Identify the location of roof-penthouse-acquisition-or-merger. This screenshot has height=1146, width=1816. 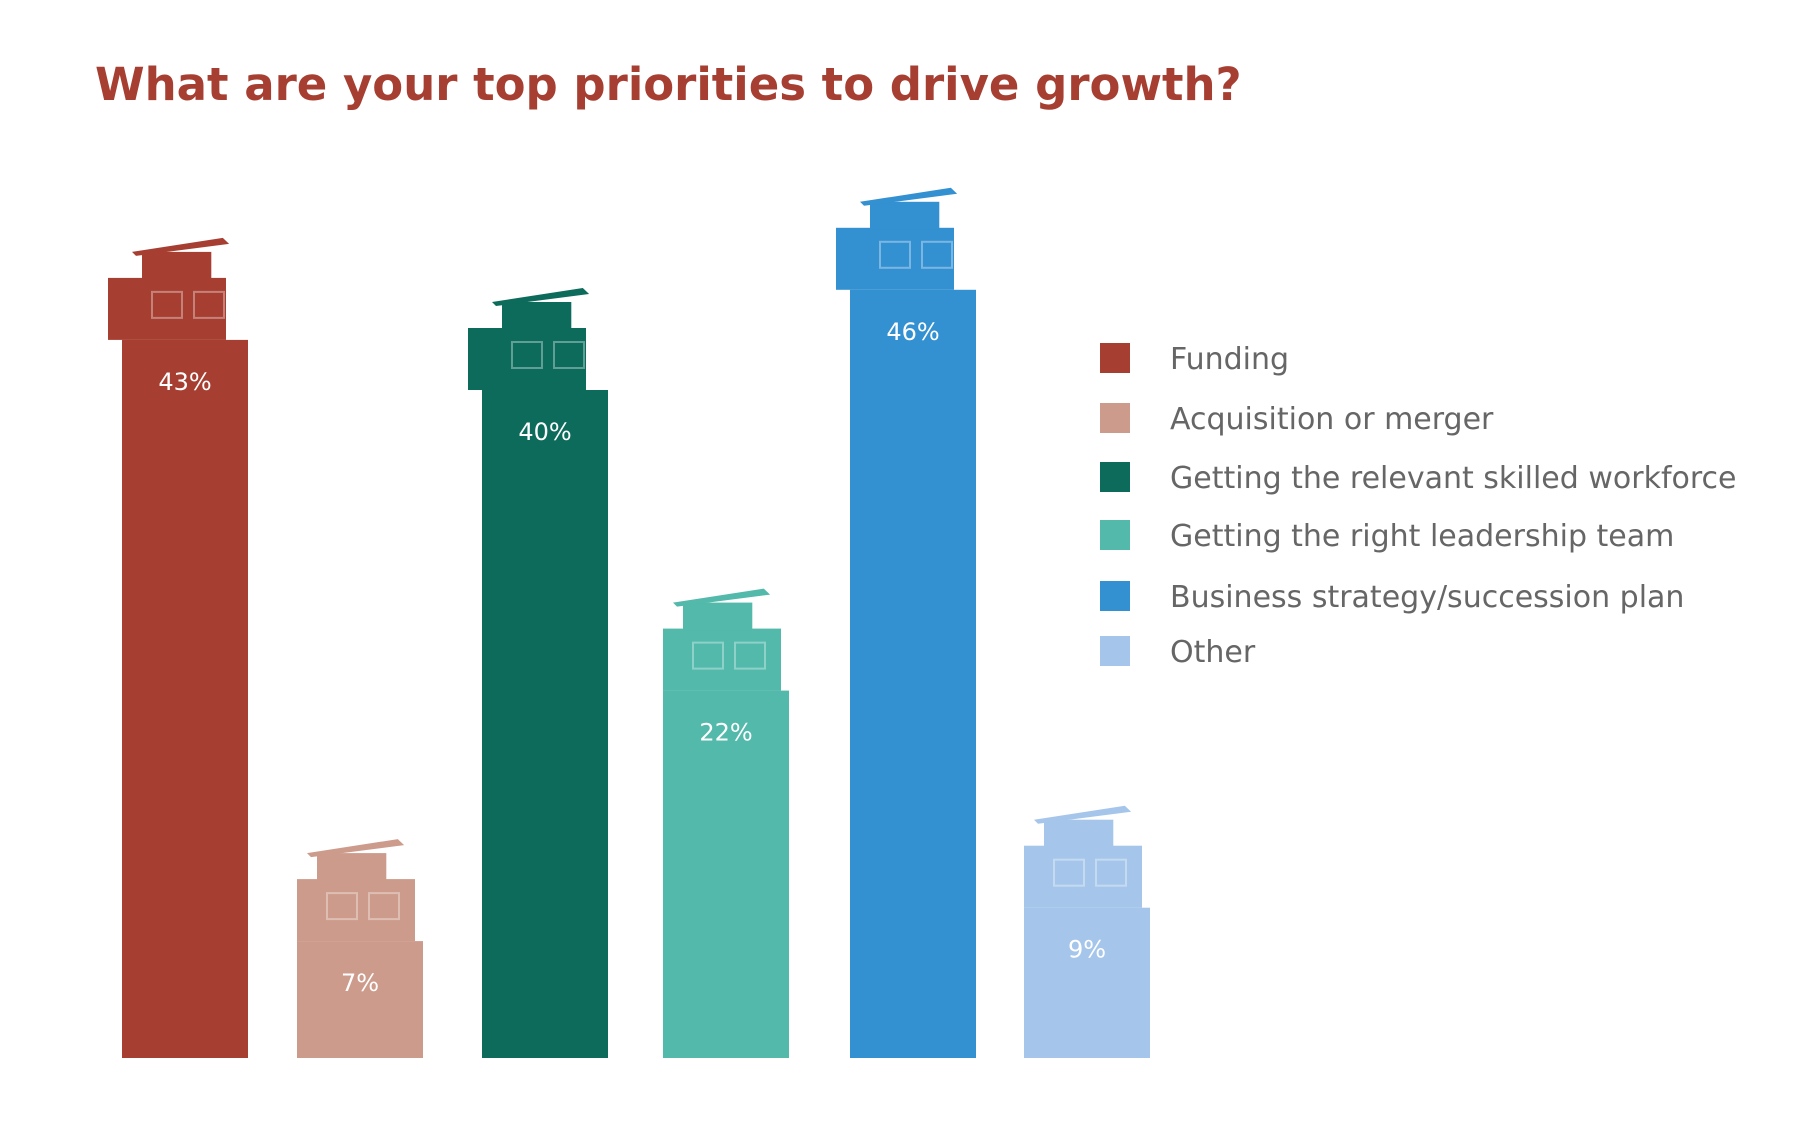
(352, 867).